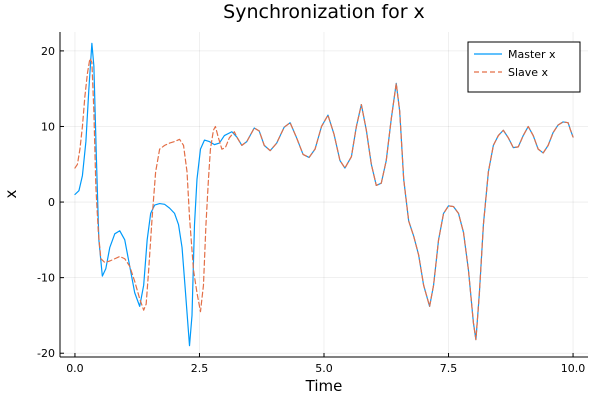 Image resolution: width=600 pixels, height=400 pixels. Describe the element at coordinates (48, 126) in the screenshot. I see `y-tick-label: 10` at that location.